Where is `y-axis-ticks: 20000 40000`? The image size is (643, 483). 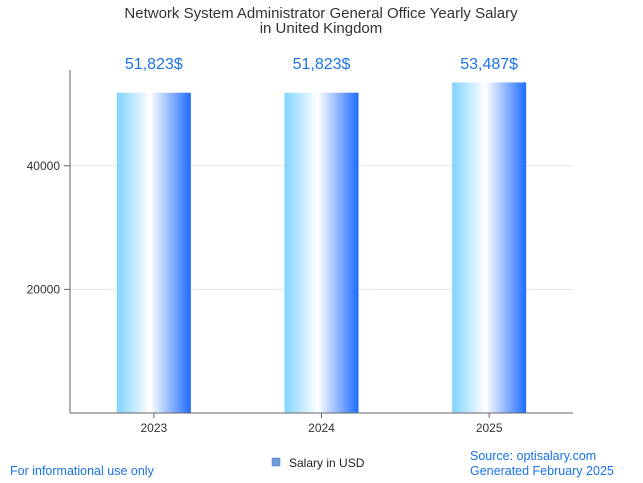 y-axis-ticks: 20000 40000 is located at coordinates (48, 227).